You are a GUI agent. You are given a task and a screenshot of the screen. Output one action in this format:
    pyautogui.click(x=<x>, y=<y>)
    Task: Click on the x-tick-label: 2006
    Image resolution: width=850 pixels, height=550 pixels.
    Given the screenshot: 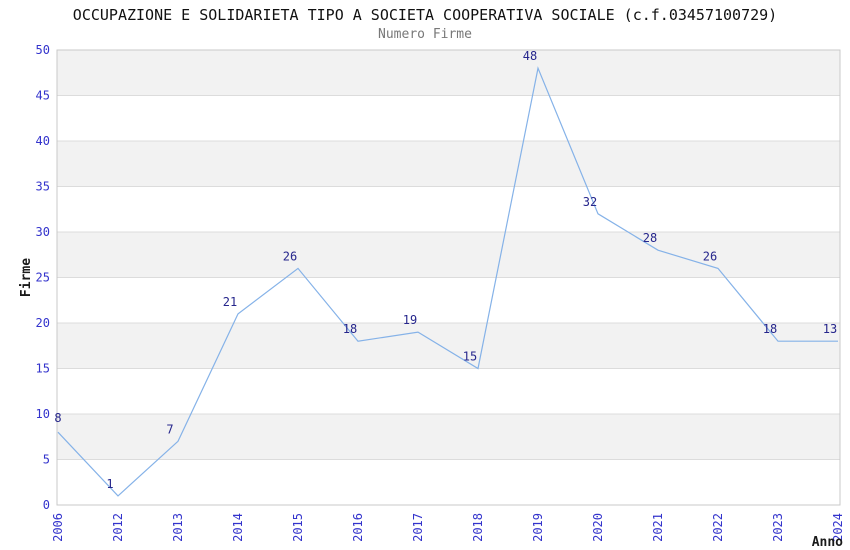 What is the action you would take?
    pyautogui.click(x=58, y=527)
    